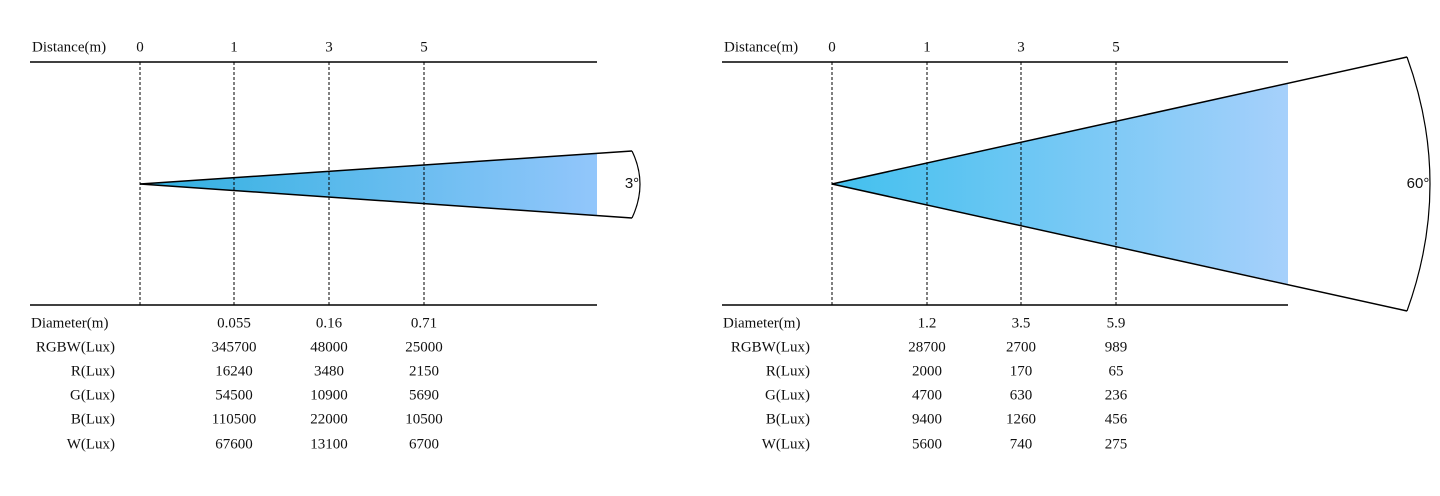 The image size is (1440, 496). Describe the element at coordinates (632, 183) in the screenshot. I see `beam-angle: 3°` at that location.